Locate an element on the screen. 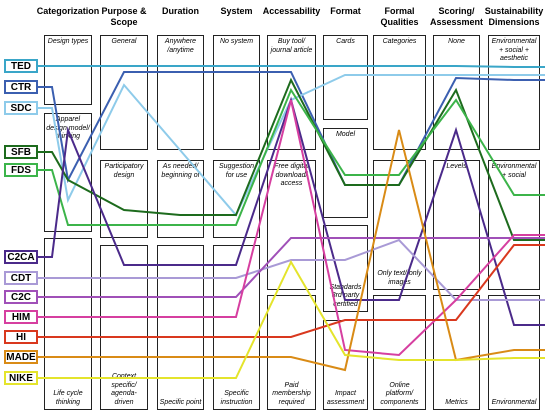 The height and width of the screenshot is (417, 550). category-box: Cards is located at coordinates (345, 77).